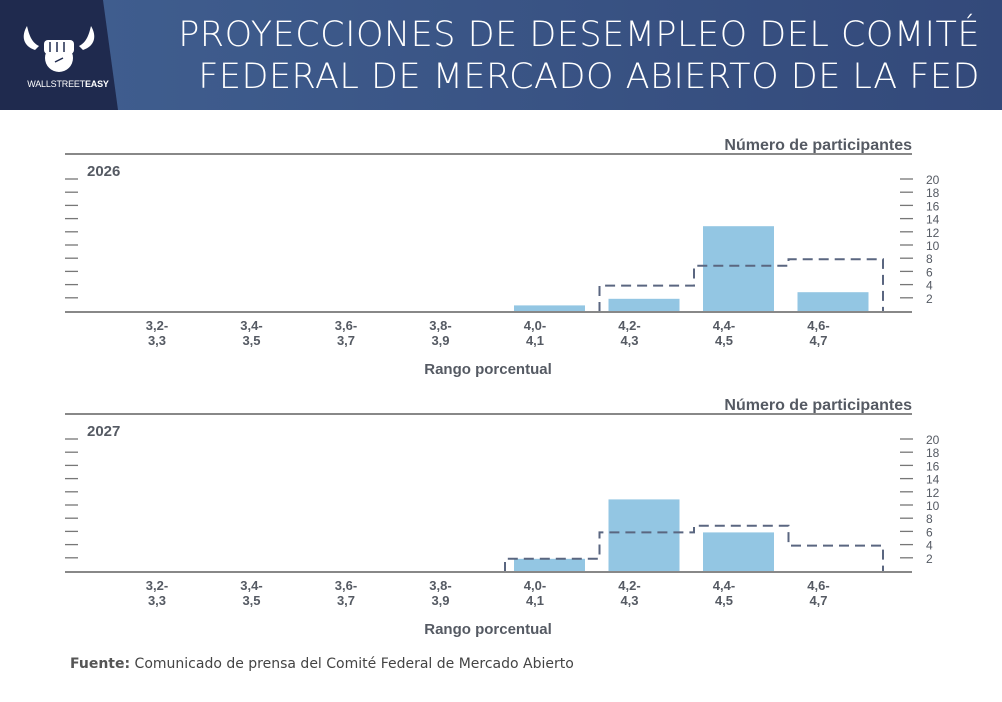  I want to click on title-line-1: PROYECCIONES DE DESEMPLEO DEL COMITÉ, so click(579, 35).